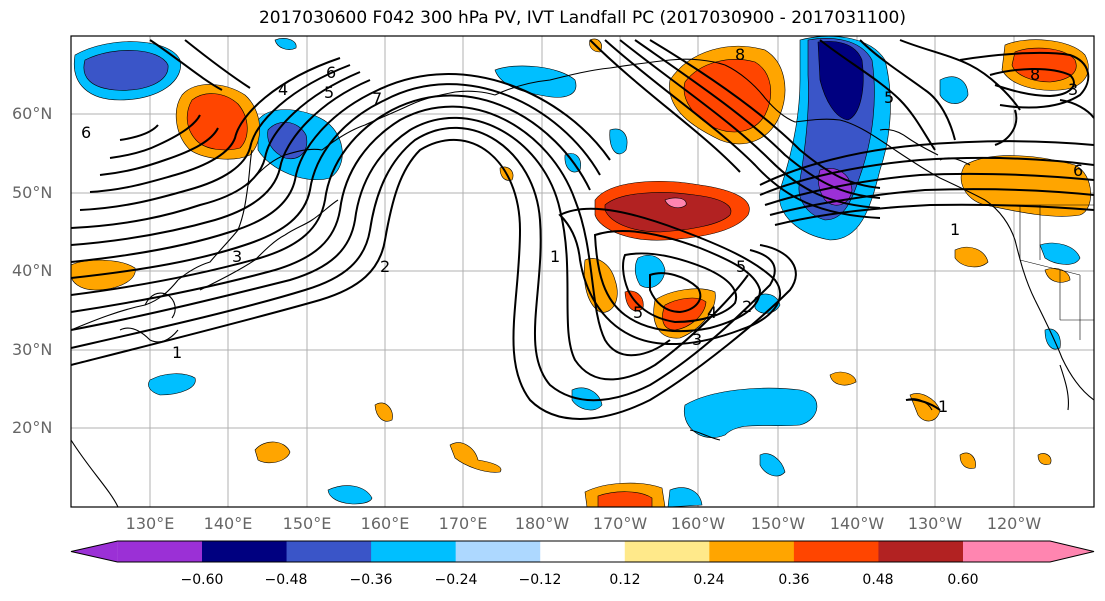 The image size is (1105, 601). What do you see at coordinates (620, 523) in the screenshot?
I see `lon-label: 170°W` at bounding box center [620, 523].